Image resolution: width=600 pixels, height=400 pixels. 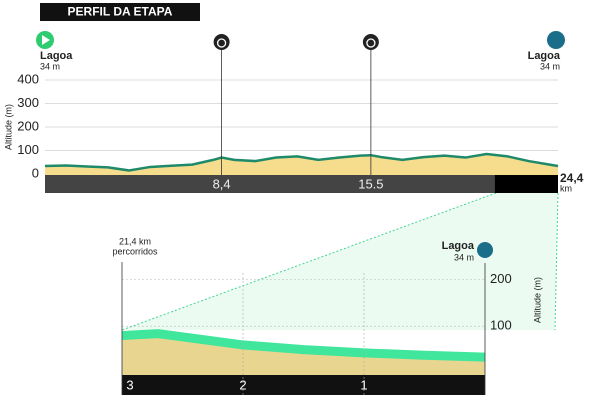 I want to click on x-tick-label: 2, so click(x=242, y=384).